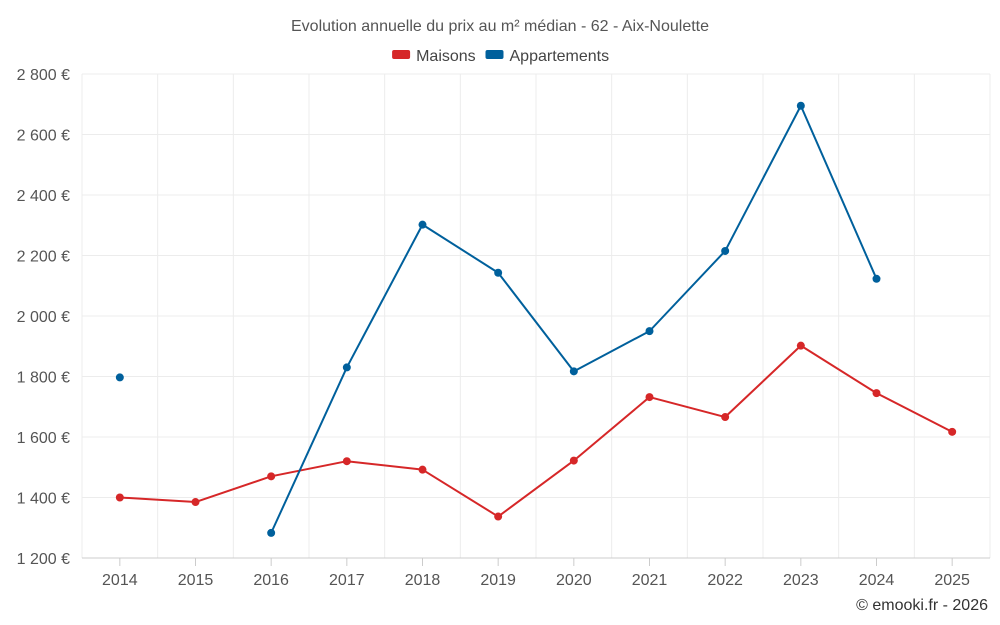 The height and width of the screenshot is (625, 1000). Describe the element at coordinates (271, 580) in the screenshot. I see `x-tick-label: 2016` at that location.